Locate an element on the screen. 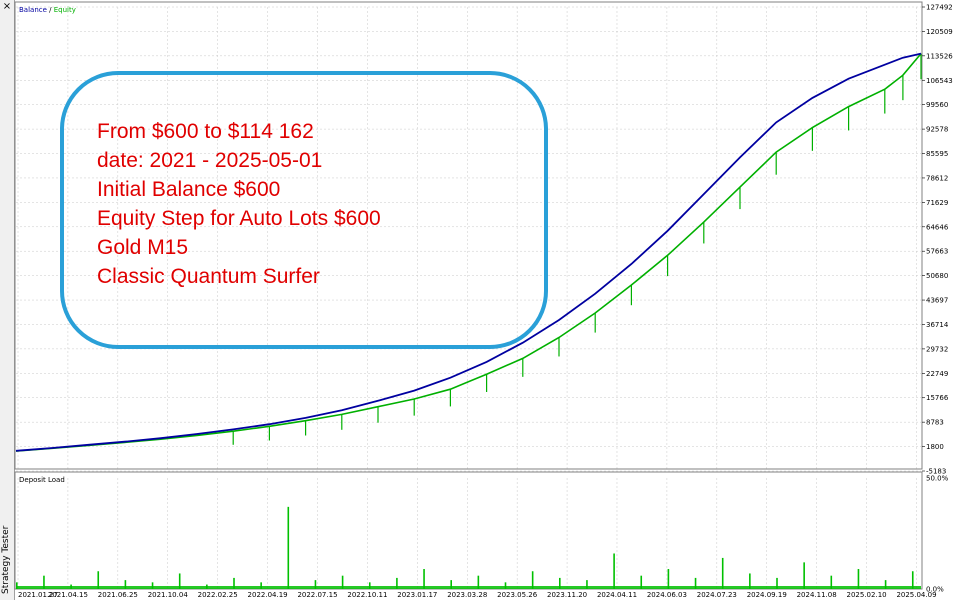 The image size is (956, 600). y-tick-label: 50680 is located at coordinates (937, 276).